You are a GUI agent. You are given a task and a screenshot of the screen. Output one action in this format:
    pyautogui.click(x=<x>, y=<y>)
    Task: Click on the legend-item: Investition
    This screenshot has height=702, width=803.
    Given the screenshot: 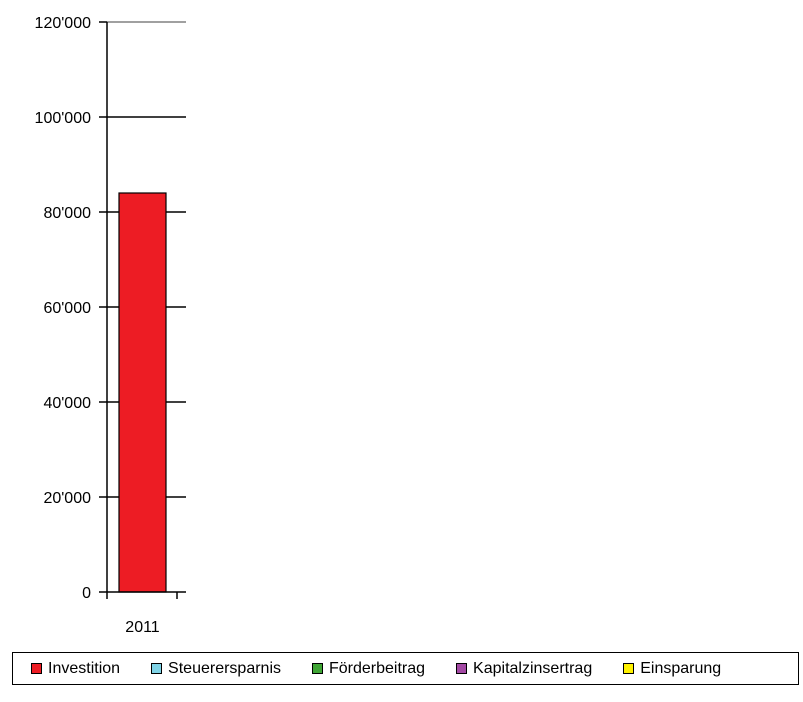 What is the action you would take?
    pyautogui.click(x=75, y=669)
    